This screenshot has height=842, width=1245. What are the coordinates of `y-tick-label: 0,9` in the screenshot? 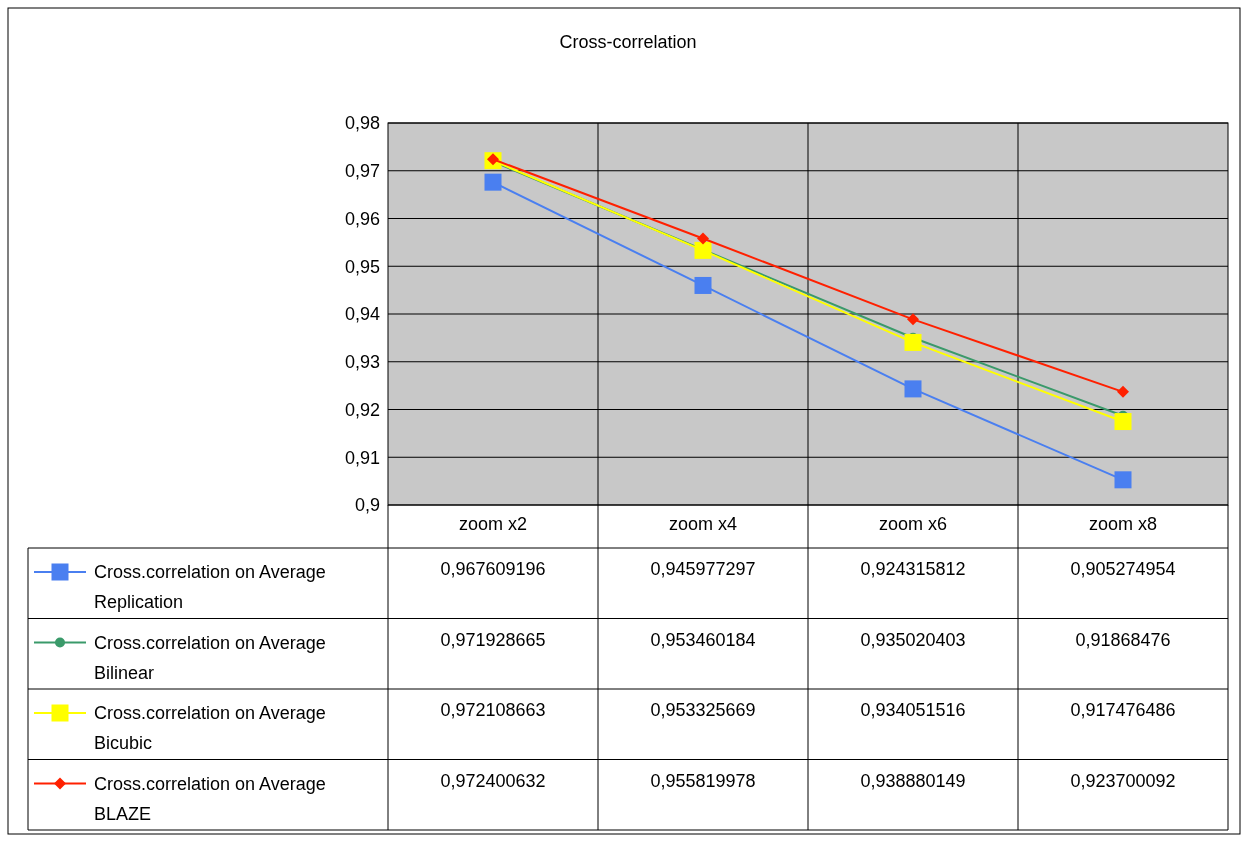 It's located at (367, 505).